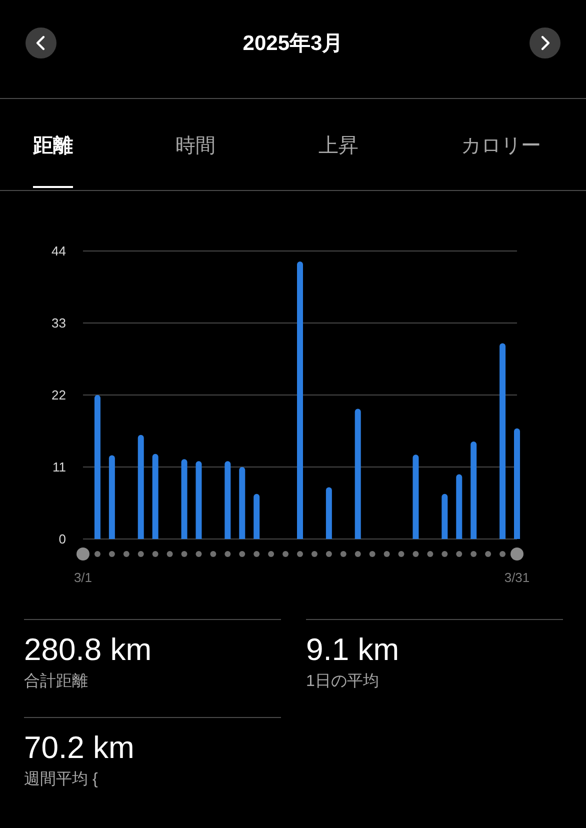  I want to click on y-tick-label: 22, so click(59, 395).